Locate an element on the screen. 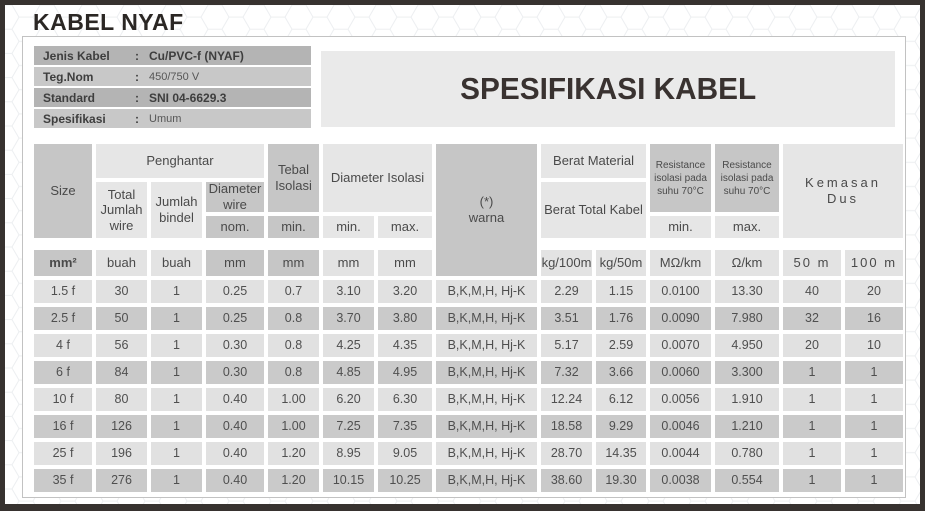 Image resolution: width=925 pixels, height=511 pixels. cell-res_max: 0.780 is located at coordinates (747, 453).